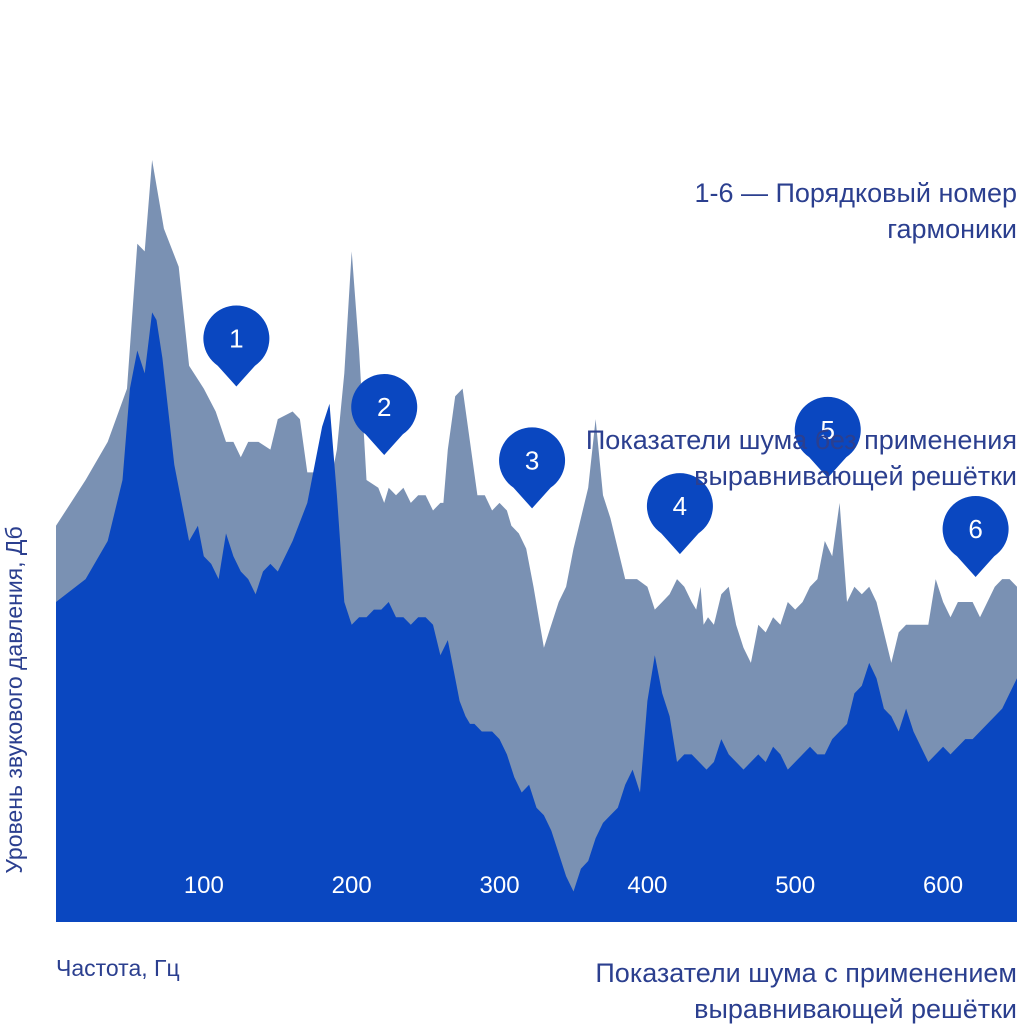  I want to click on harmonic-marker-label: 3, so click(532, 460).